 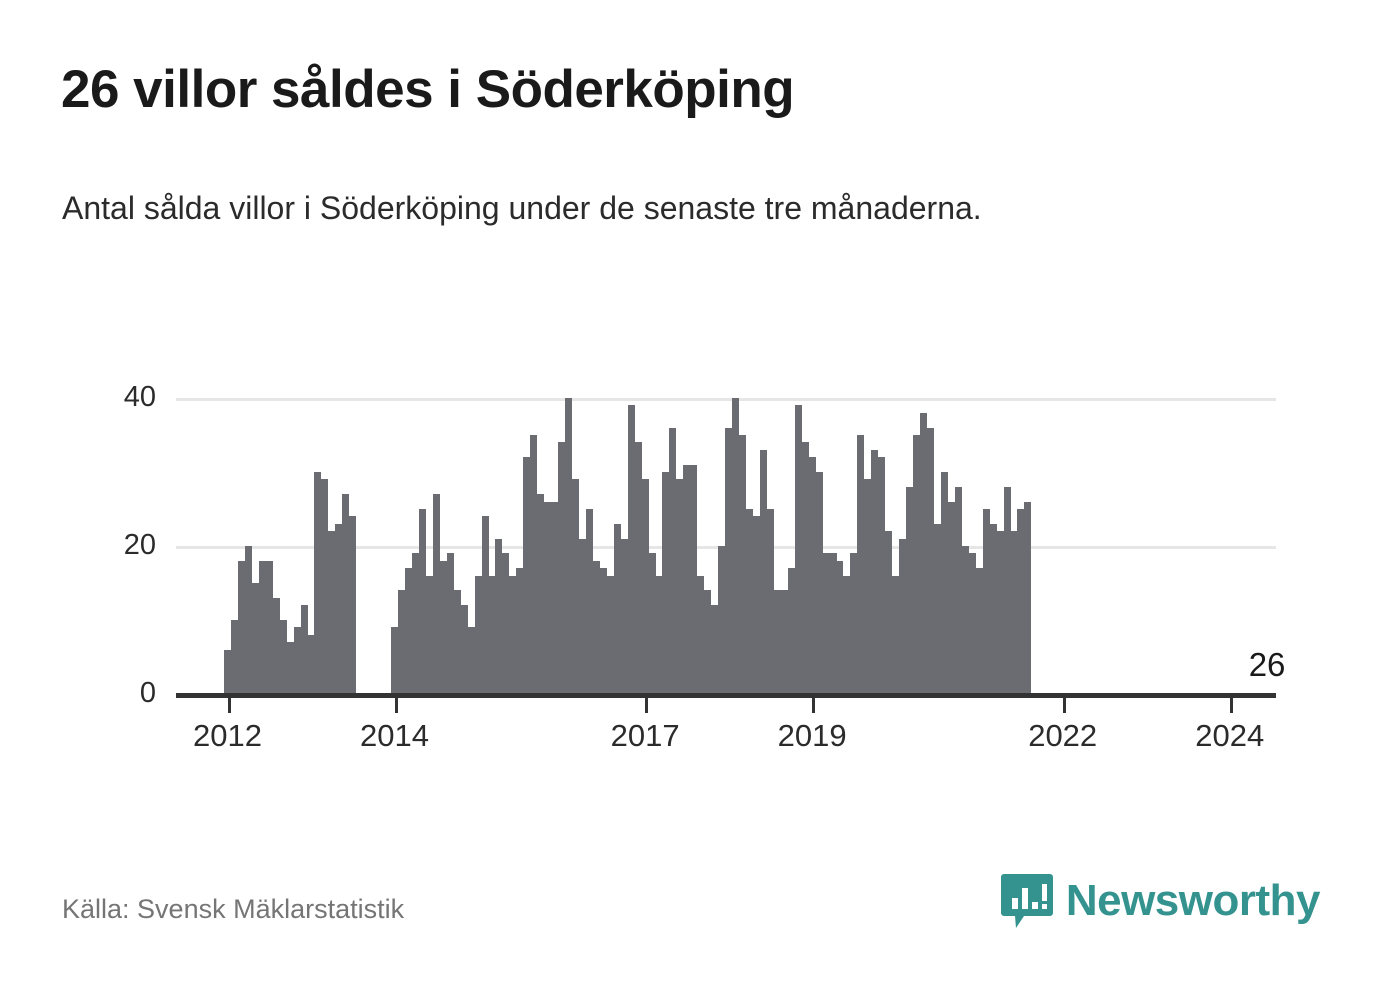 I want to click on x-tick-label: 2012, so click(x=227, y=735).